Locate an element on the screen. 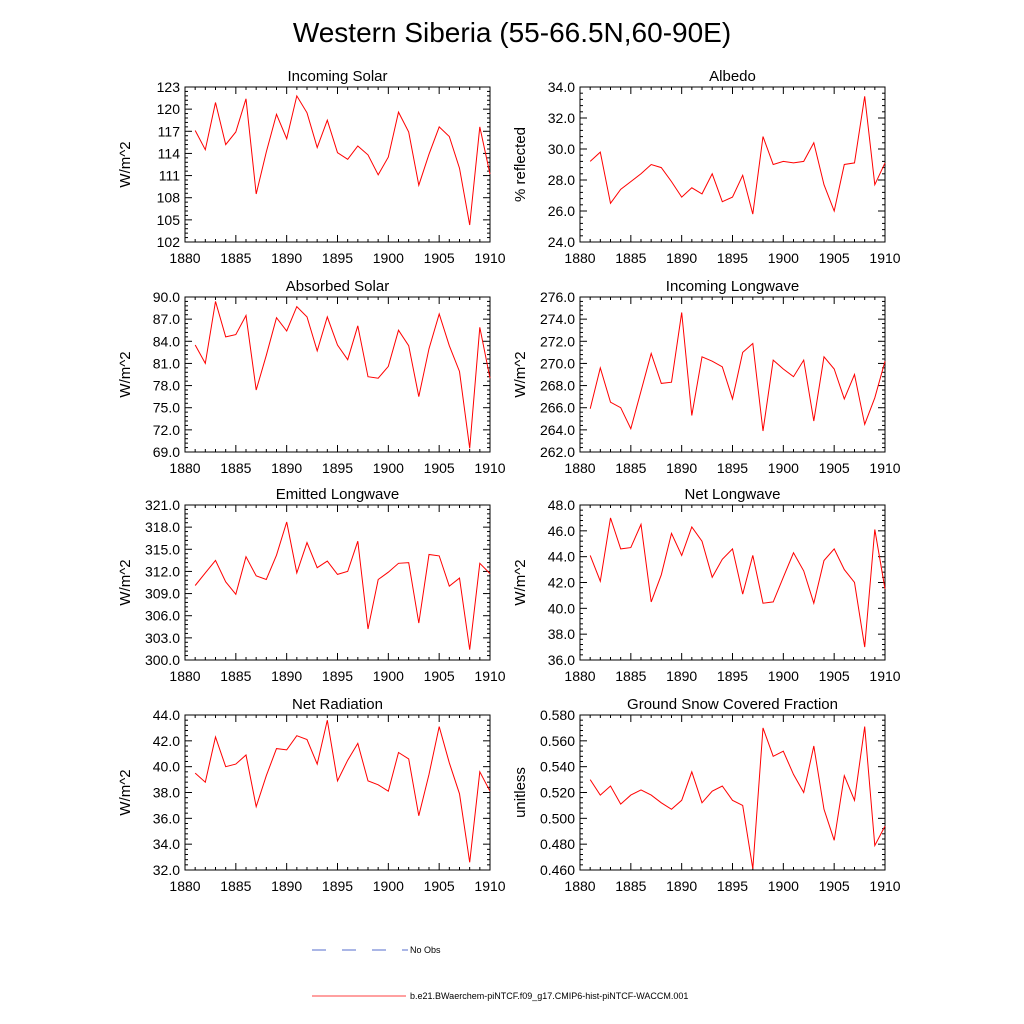 Image resolution: width=1024 pixels, height=1024 pixels. y-tick-label: 315.0 is located at coordinates (162, 549).